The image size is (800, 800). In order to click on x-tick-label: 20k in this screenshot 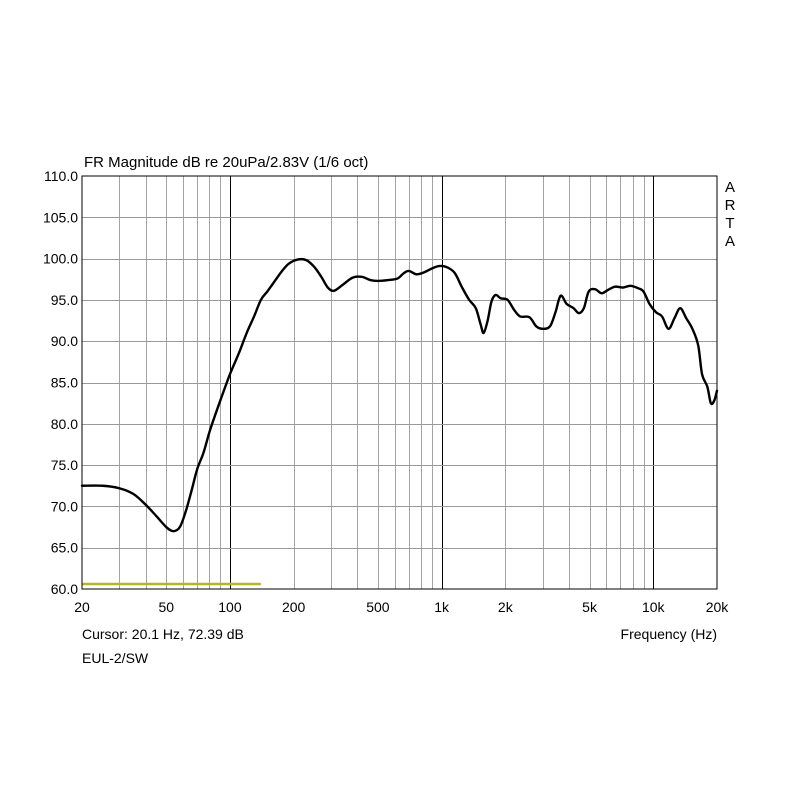, I will do `click(718, 607)`.